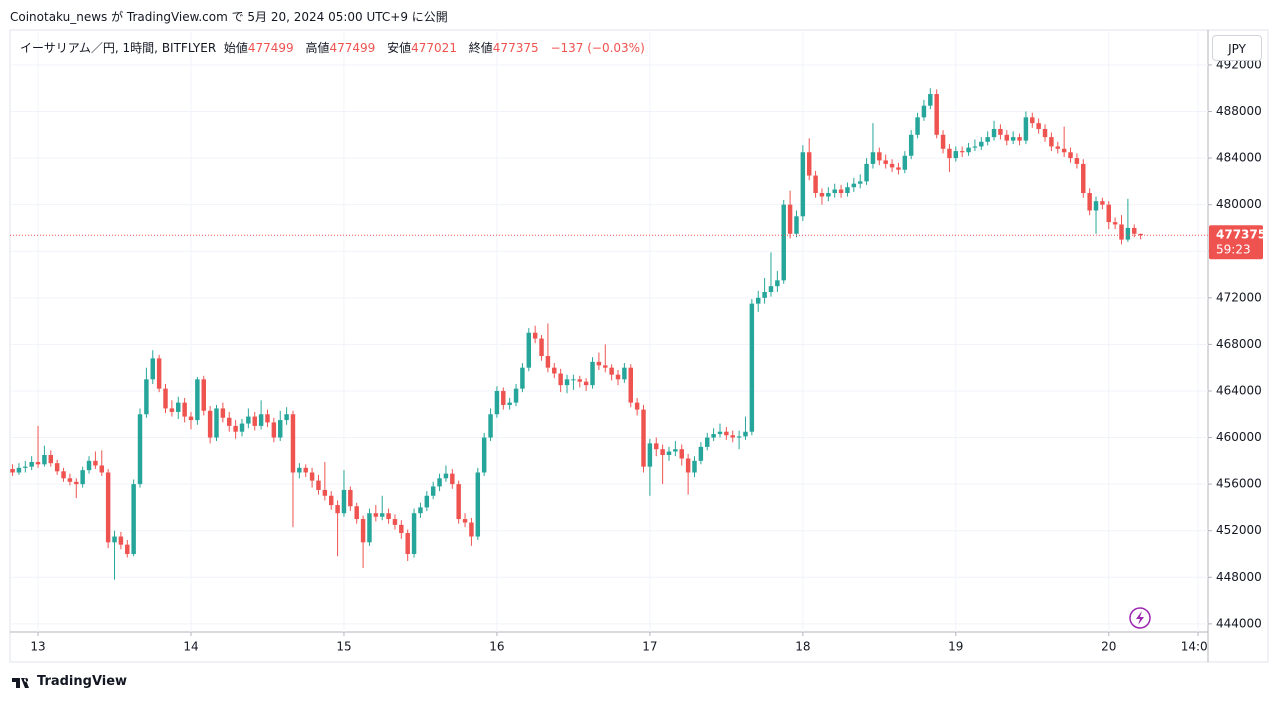 The width and height of the screenshot is (1280, 701). Describe the element at coordinates (1239, 111) in the screenshot. I see `y-tick-label: 488000` at that location.